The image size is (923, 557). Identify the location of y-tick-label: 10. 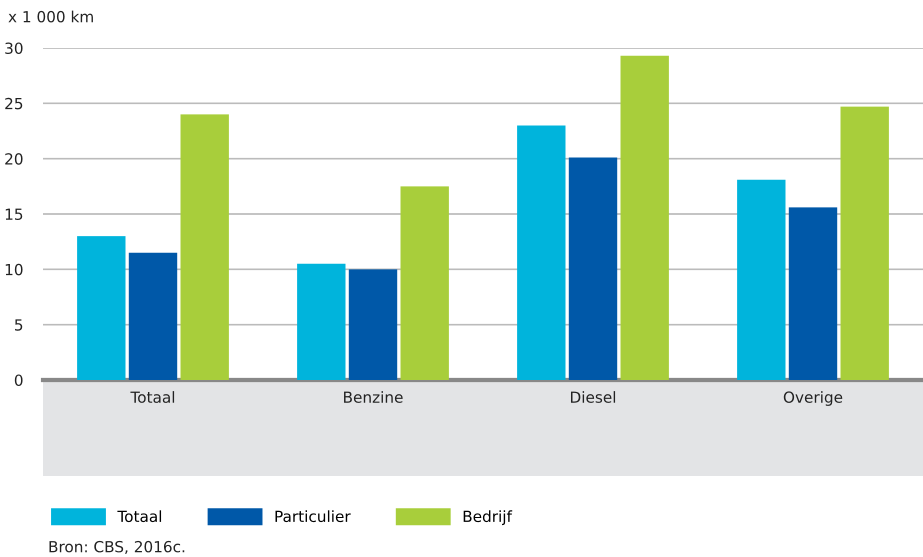
(14, 270).